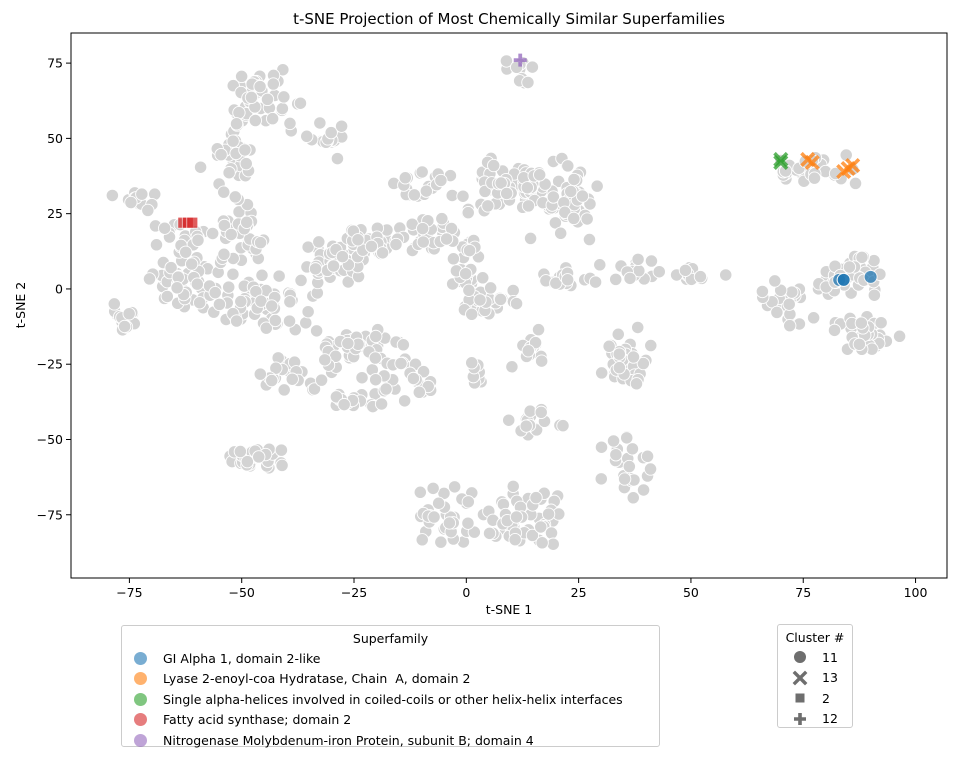 Image resolution: width=960 pixels, height=768 pixels. I want to click on x-tick-label: 50, so click(691, 592).